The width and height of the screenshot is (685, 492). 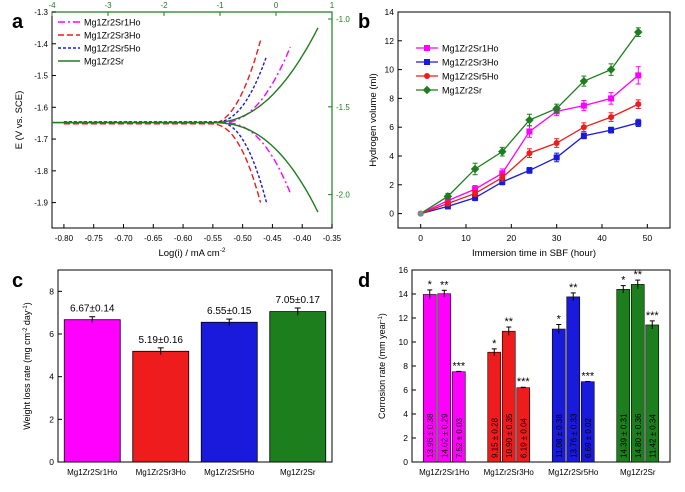 What do you see at coordinates (364, 281) in the screenshot?
I see `panel-d-letter: d` at bounding box center [364, 281].